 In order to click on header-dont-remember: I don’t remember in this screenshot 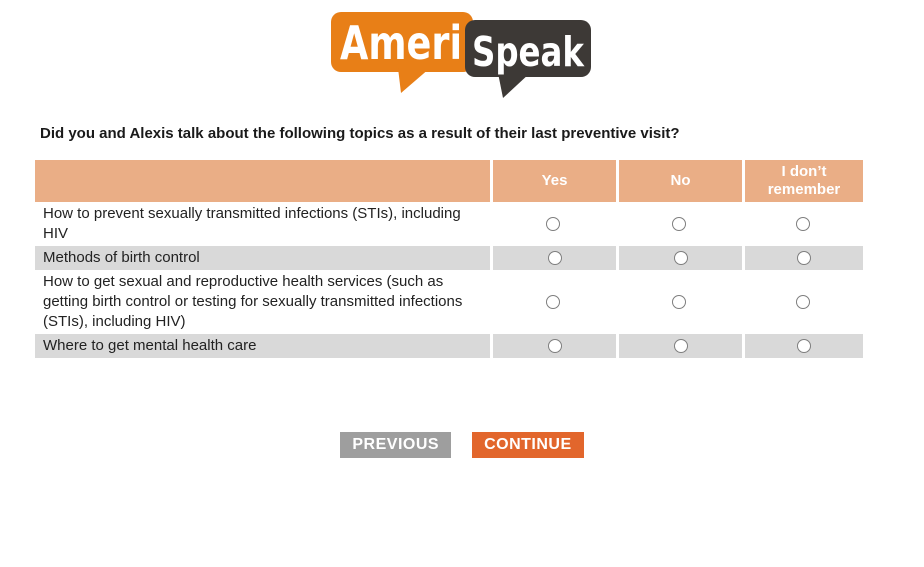, I will do `click(802, 181)`.